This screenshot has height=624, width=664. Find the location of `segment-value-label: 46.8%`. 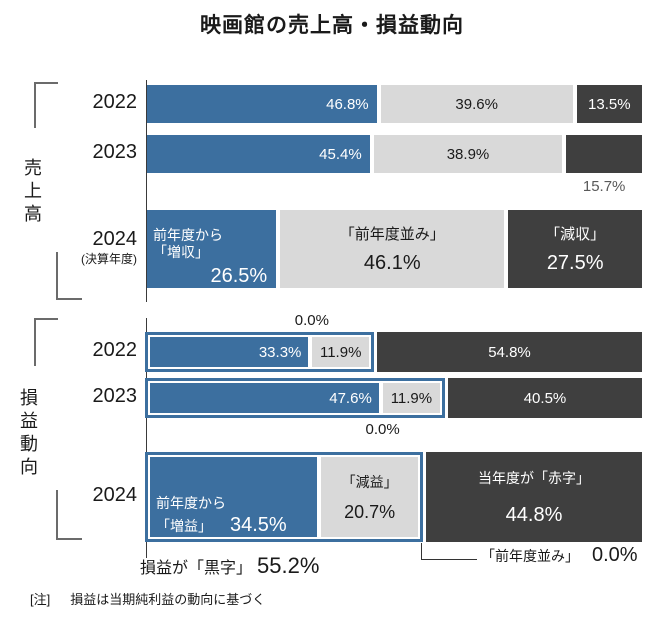

segment-value-label: 46.8% is located at coordinates (347, 104).